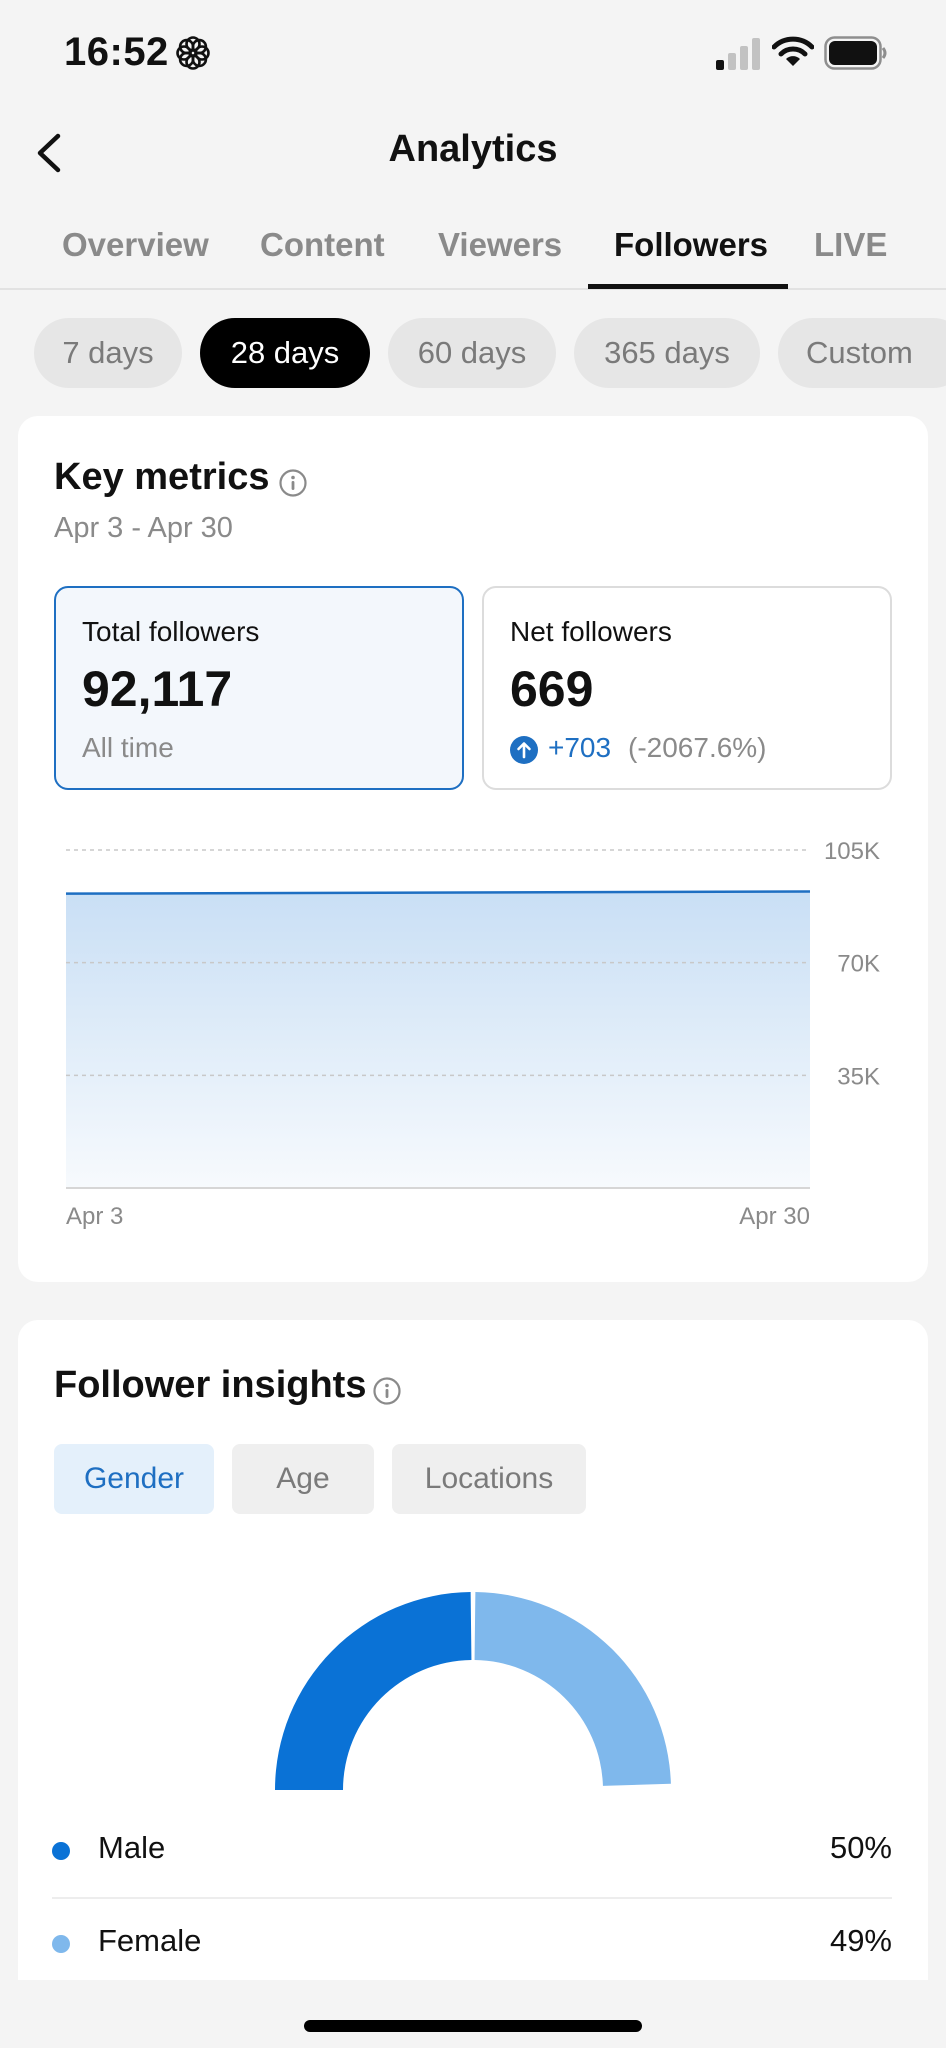 The height and width of the screenshot is (2048, 946). Describe the element at coordinates (580, 747) in the screenshot. I see `net-followers-delta: +703` at that location.